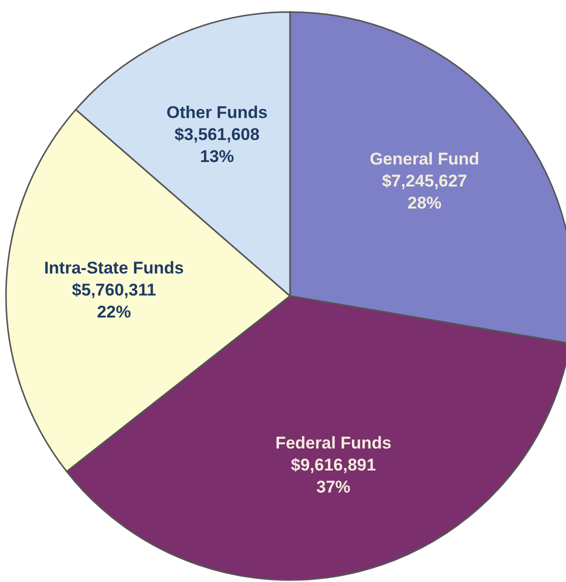 The image size is (566, 582). Describe the element at coordinates (333, 444) in the screenshot. I see `slice-label: Federal Funds` at that location.